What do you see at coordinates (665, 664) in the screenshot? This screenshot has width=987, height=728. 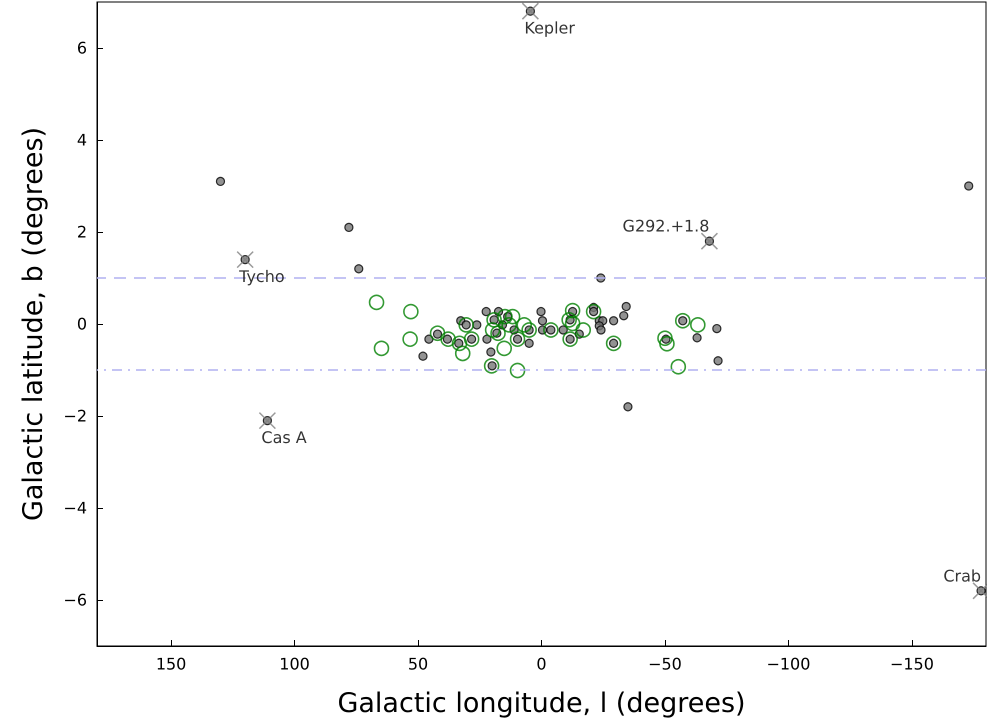 I see `x-tick-label: −50` at bounding box center [665, 664].